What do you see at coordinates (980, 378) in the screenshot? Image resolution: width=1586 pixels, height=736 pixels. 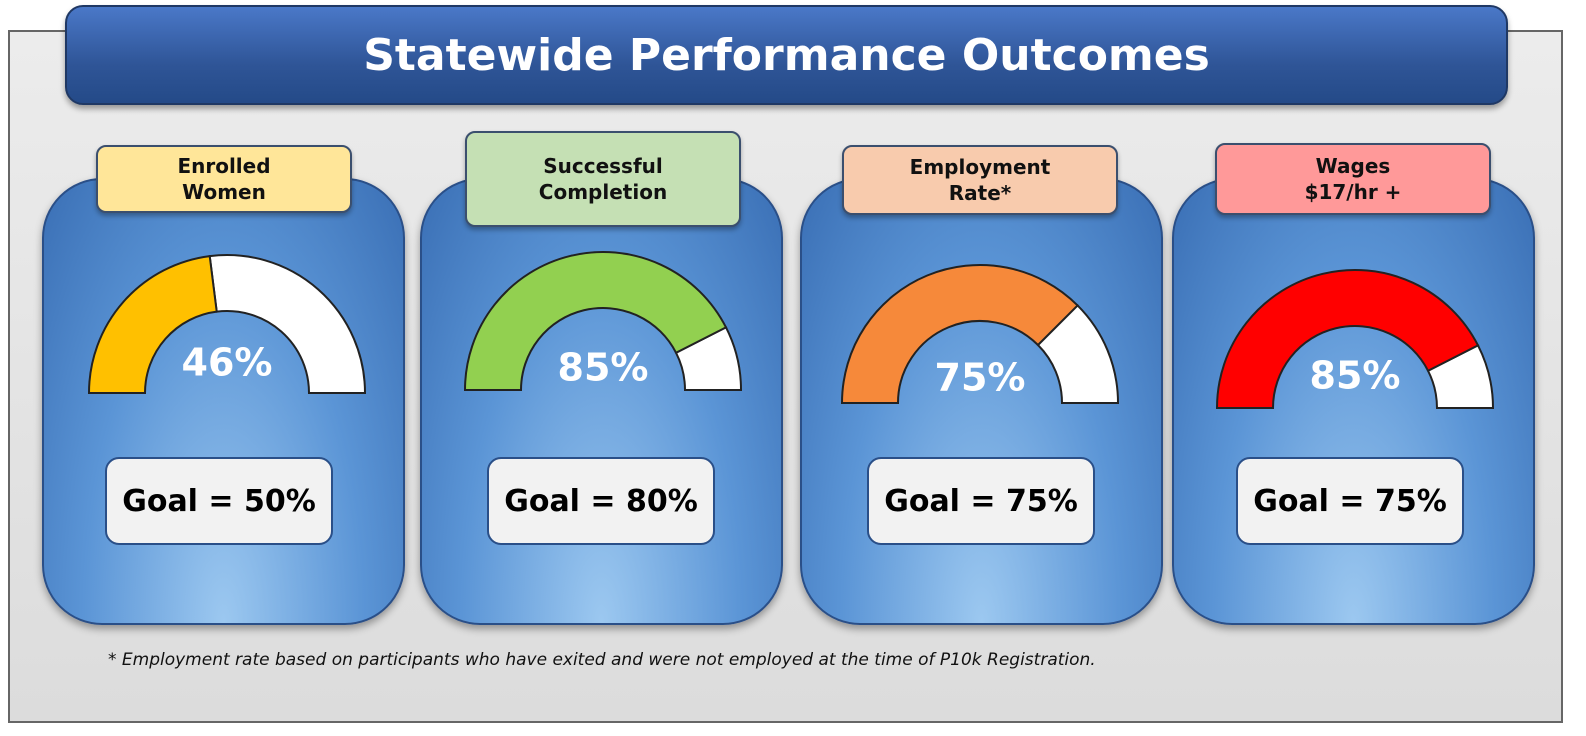 I see `gauge-value-label: 75%` at bounding box center [980, 378].